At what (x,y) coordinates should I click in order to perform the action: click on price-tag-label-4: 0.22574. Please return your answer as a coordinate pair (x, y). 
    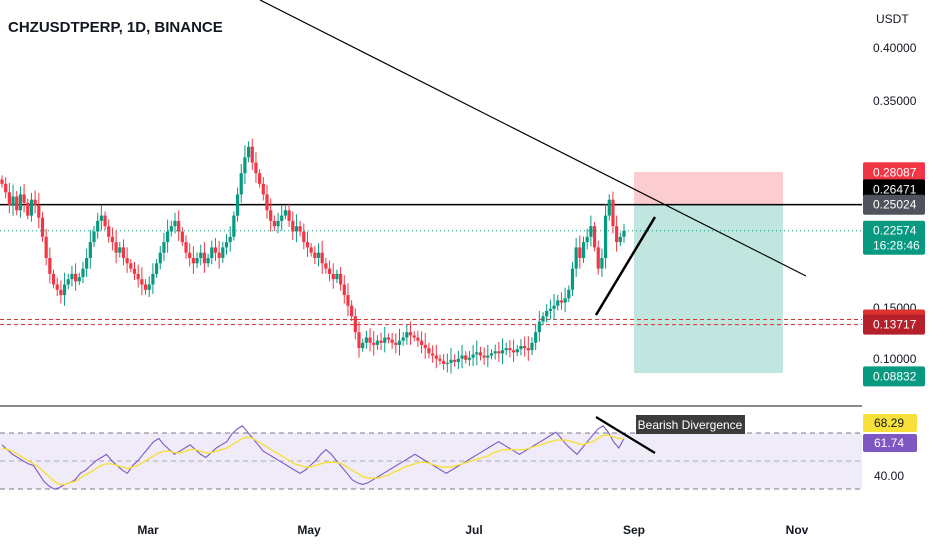
    Looking at the image, I should click on (895, 231).